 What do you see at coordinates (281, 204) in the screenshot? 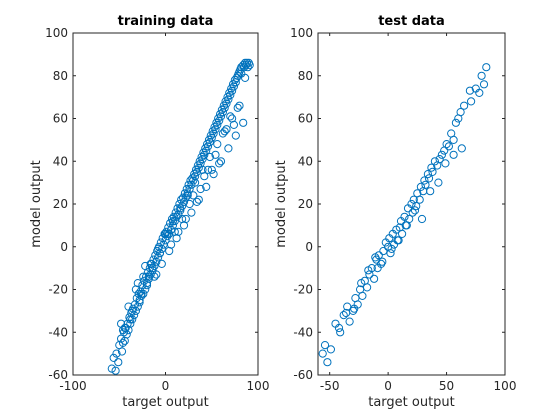
I see `test-data-y-axis-label: model output` at bounding box center [281, 204].